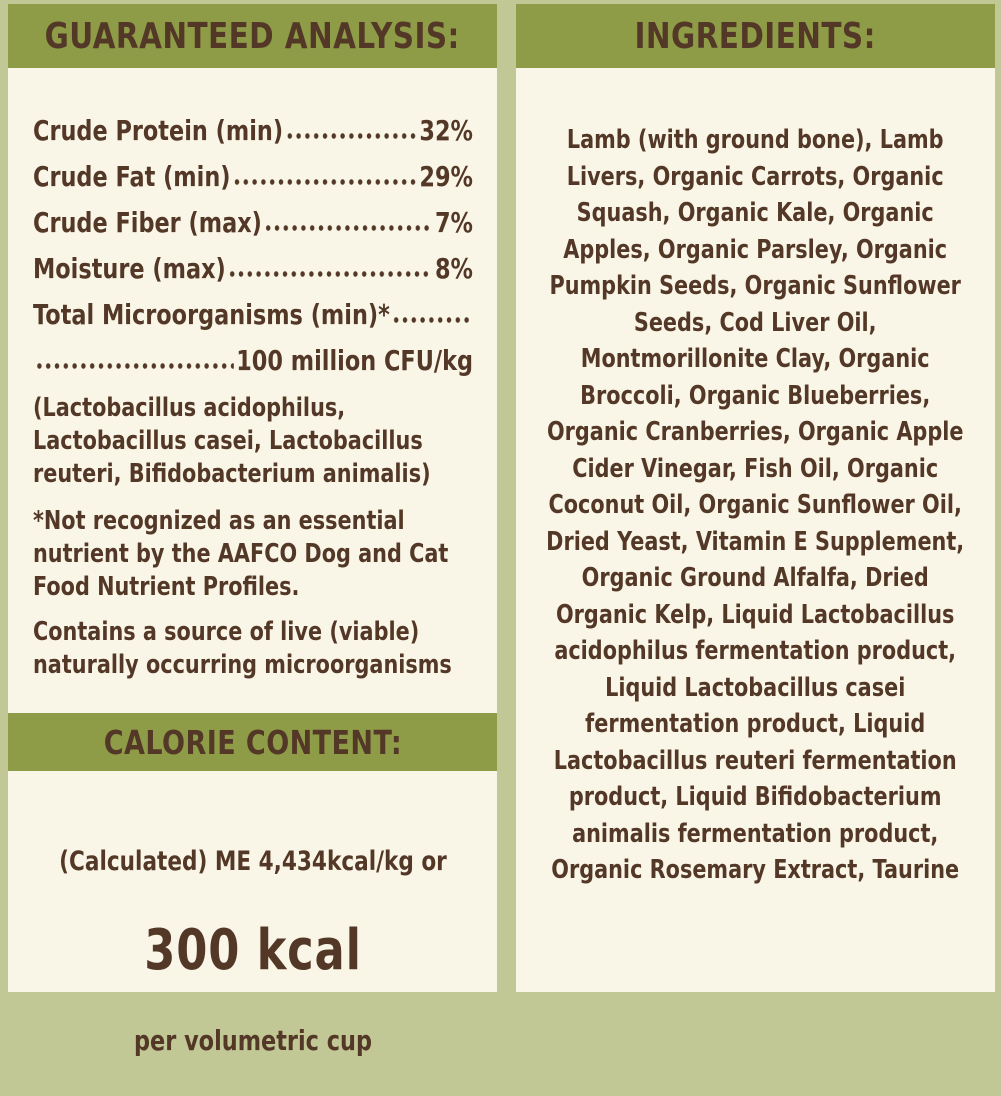  I want to click on analysis-value: 100 million CFU/kg, so click(354, 360).